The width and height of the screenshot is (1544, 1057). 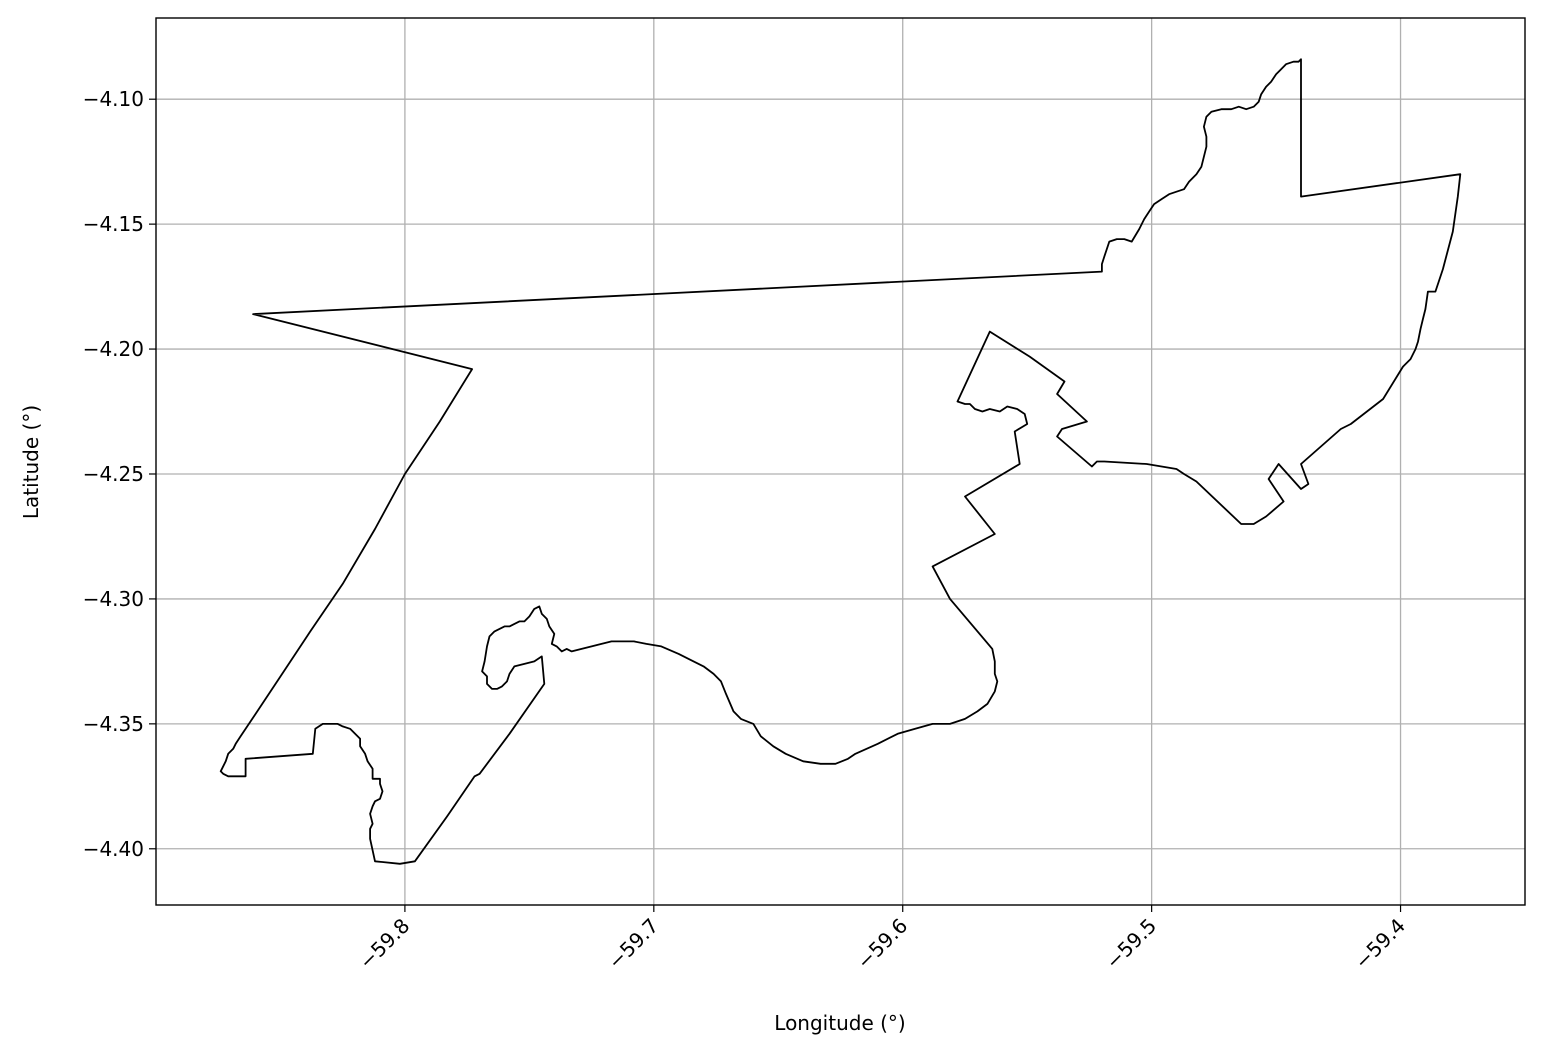 I want to click on y-tick-label: −4.15, so click(x=113, y=224).